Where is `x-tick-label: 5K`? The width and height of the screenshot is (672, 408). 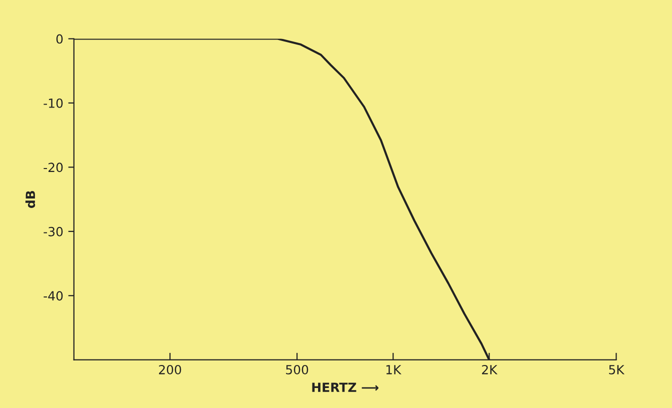 x-tick-label: 5K is located at coordinates (617, 369).